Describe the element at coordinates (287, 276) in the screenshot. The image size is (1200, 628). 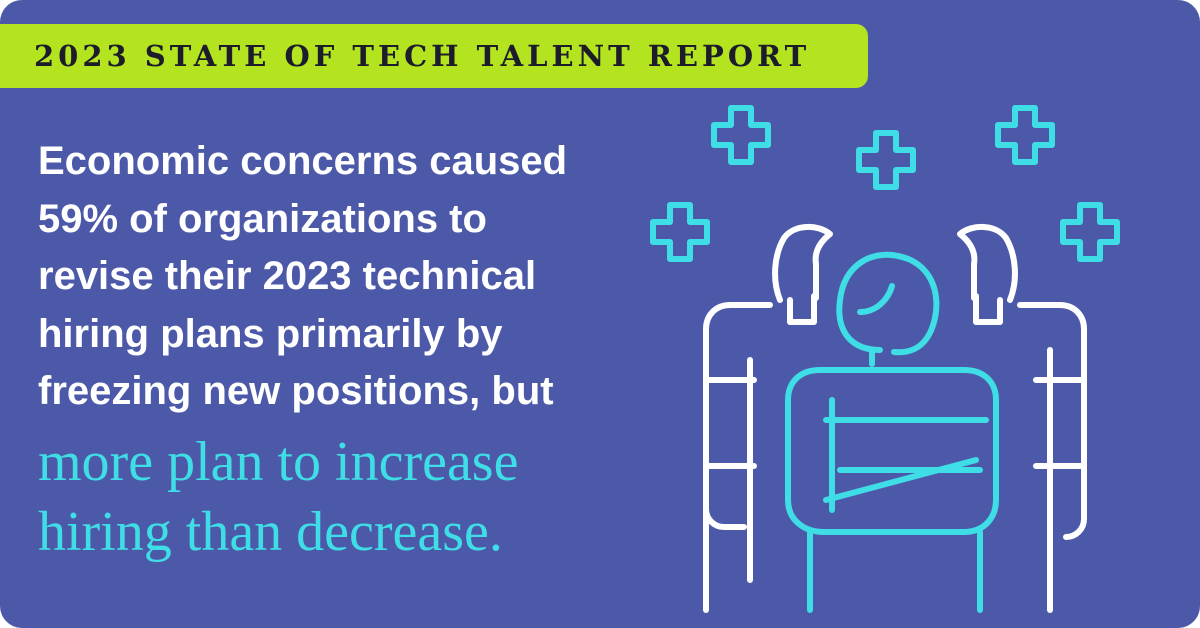
I see `body-line: revise their 2023 technical` at that location.